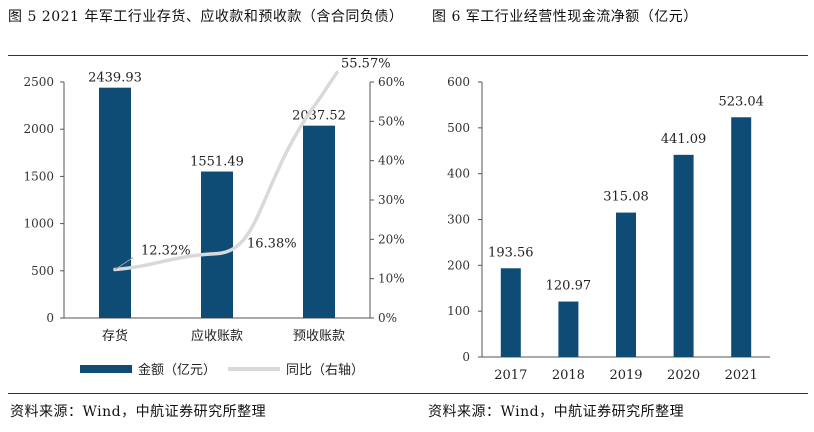  I want to click on y2-tick-label: 40%, so click(391, 161).